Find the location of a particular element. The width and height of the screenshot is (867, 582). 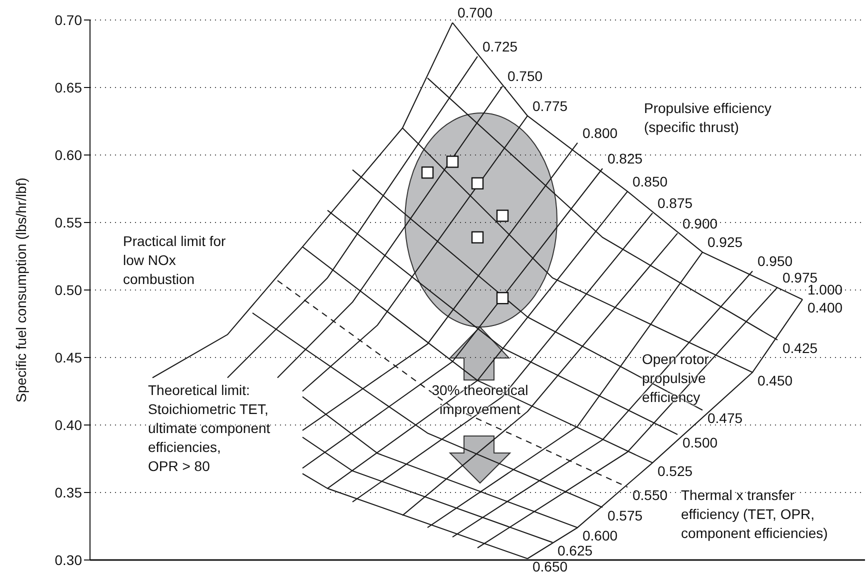

series-label: 0.650 is located at coordinates (550, 566).